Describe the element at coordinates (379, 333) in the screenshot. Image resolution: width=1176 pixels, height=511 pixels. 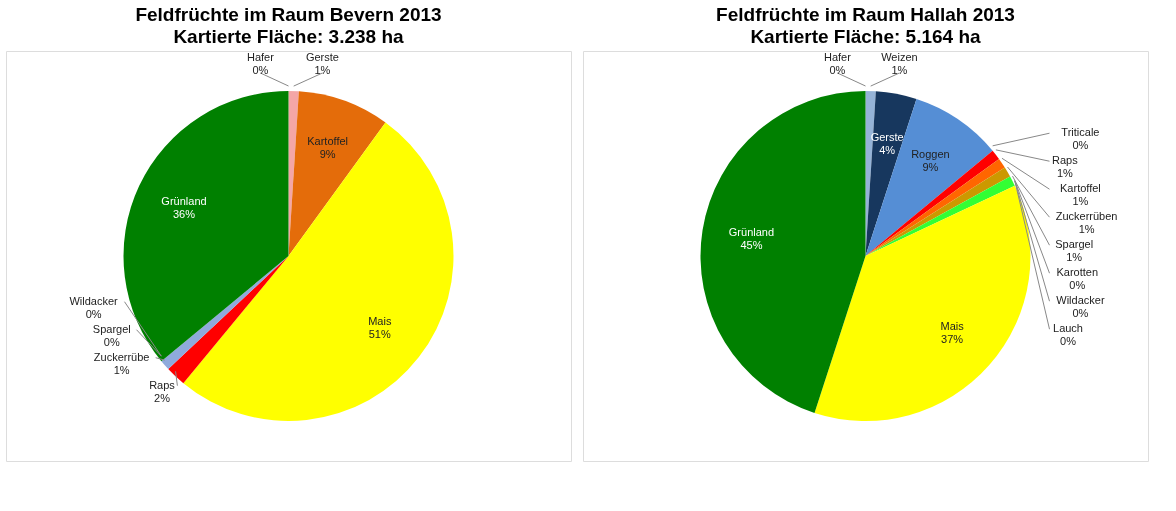
I see `data-label: 51%` at that location.